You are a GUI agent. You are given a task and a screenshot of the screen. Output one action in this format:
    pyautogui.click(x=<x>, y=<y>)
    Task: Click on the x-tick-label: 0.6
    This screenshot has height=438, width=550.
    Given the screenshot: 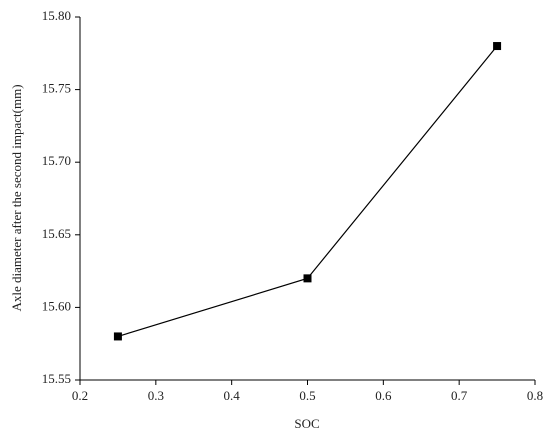 What is the action you would take?
    pyautogui.click(x=383, y=395)
    